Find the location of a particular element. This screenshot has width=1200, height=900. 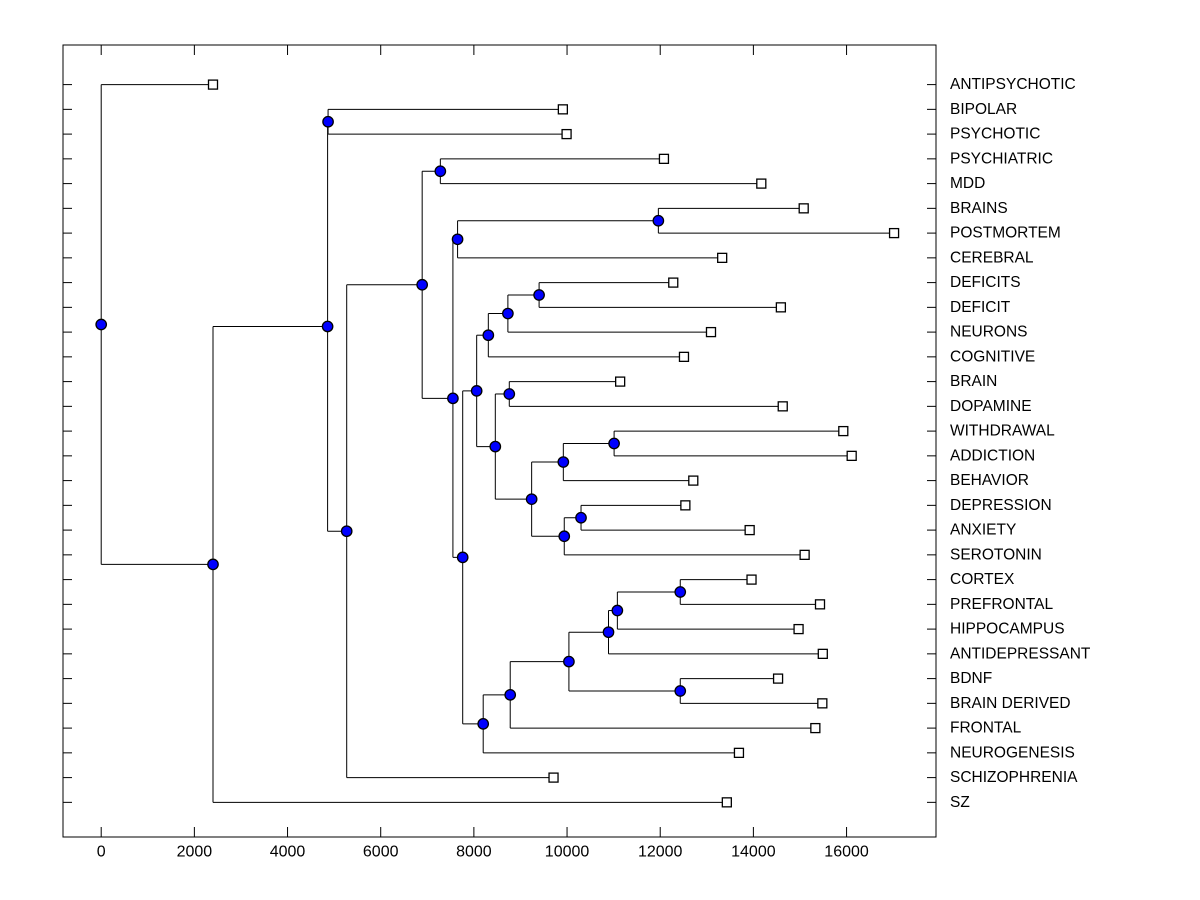

leaf-label-neurogenesis: NEUROGENESIS is located at coordinates (1012, 752).